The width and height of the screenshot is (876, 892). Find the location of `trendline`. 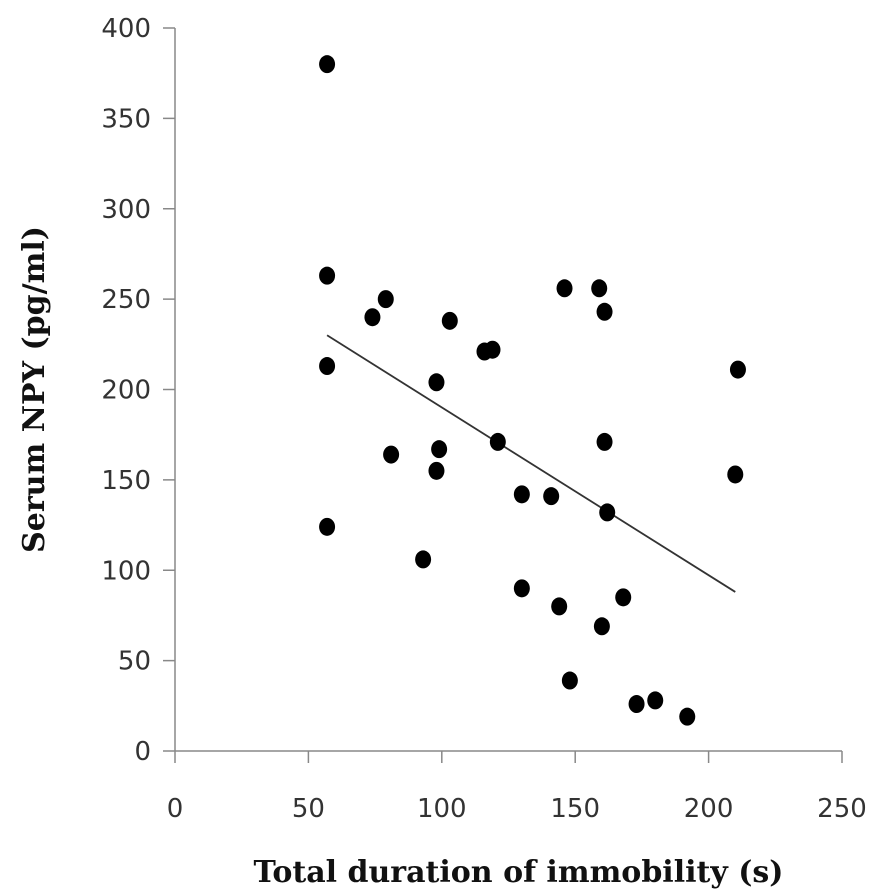

trendline is located at coordinates (531, 463).